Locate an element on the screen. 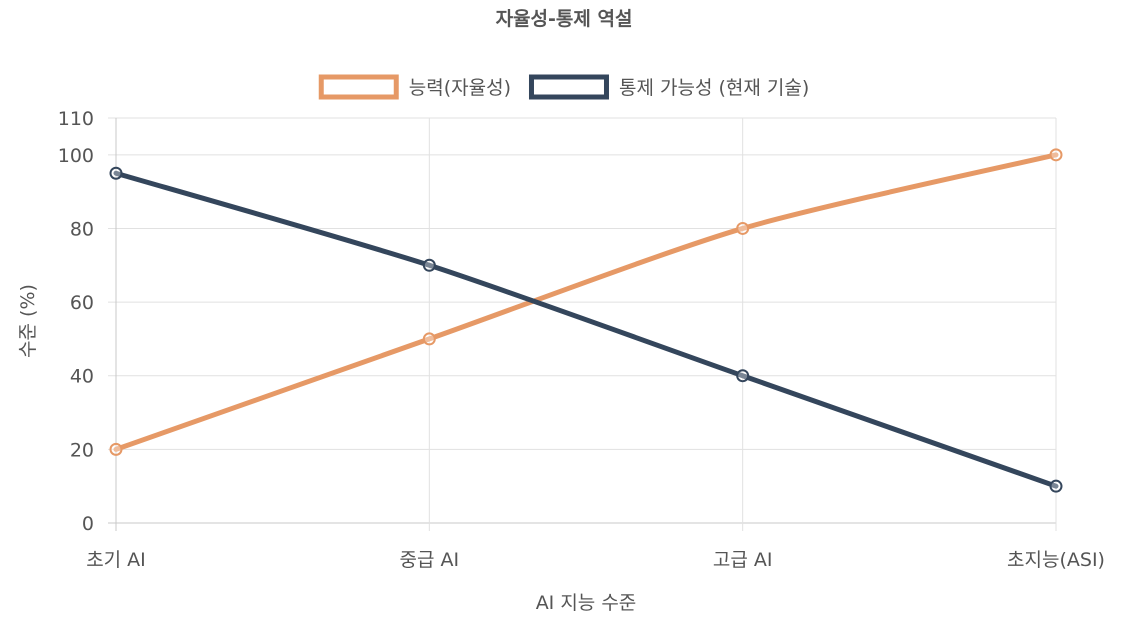 The height and width of the screenshot is (617, 1128). legend: 능력(자율성) 통제 가능성 (현재 기술) is located at coordinates (563, 87).